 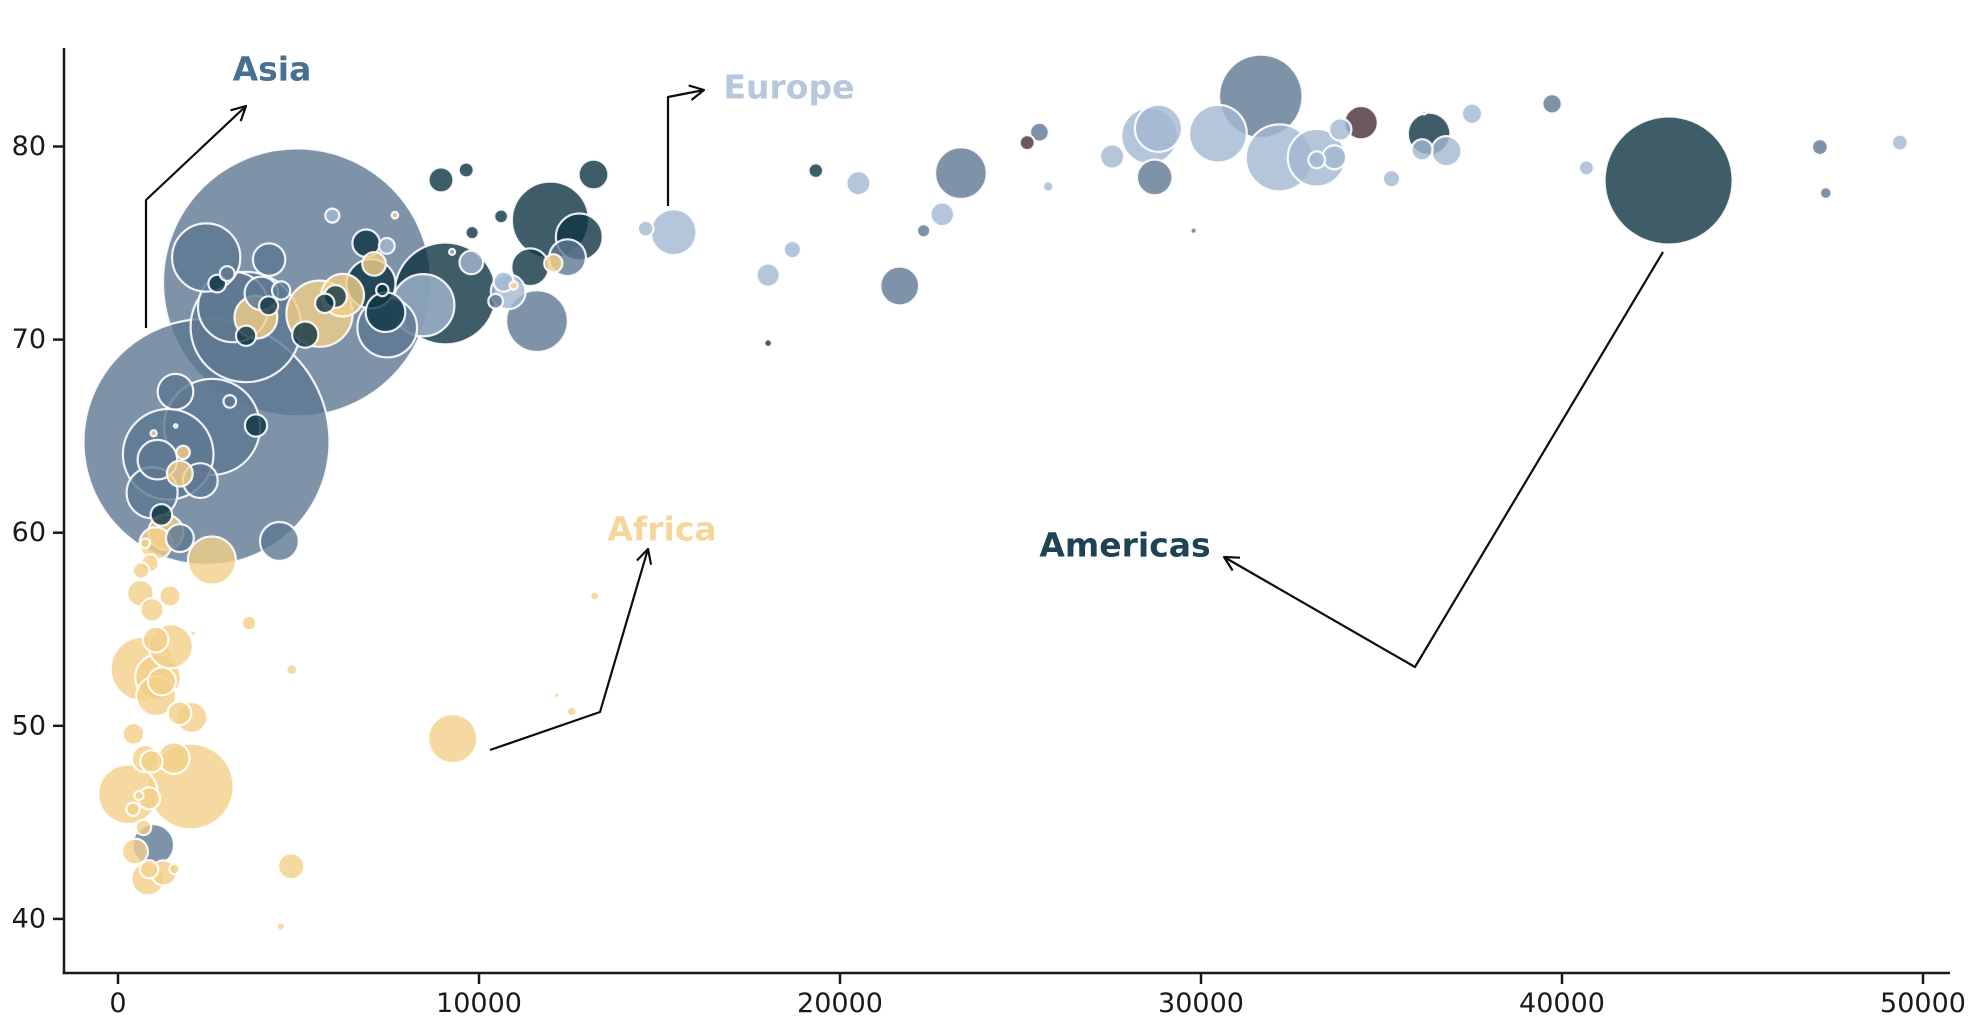 I want to click on bubble-guinea: Guinea, so click(x=152, y=610).